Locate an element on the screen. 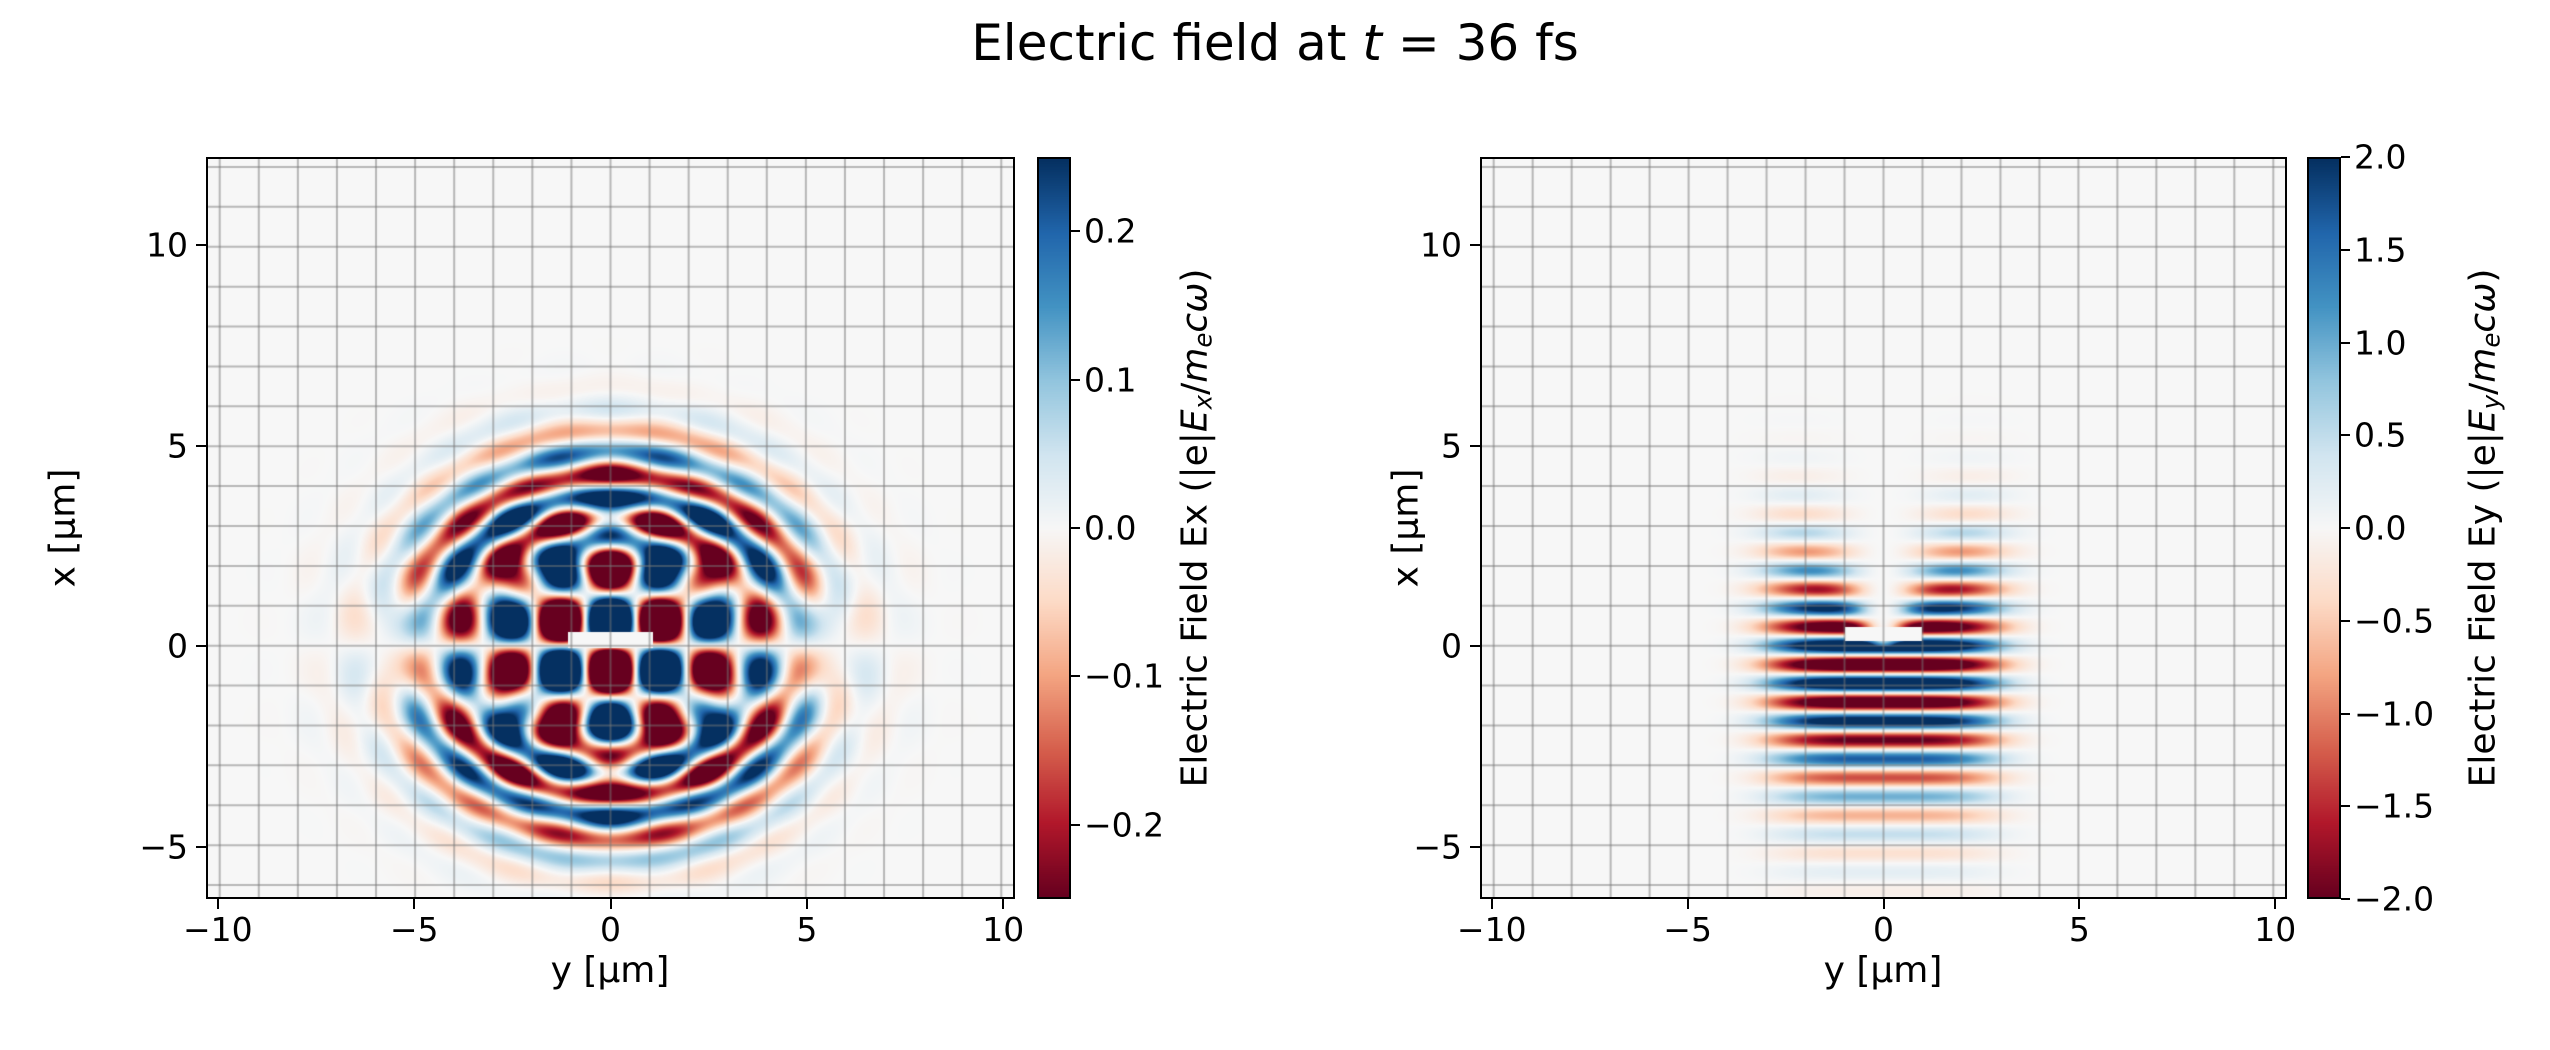 This screenshot has height=1050, width=2550. label-part: x is located at coordinates (1203, 402).